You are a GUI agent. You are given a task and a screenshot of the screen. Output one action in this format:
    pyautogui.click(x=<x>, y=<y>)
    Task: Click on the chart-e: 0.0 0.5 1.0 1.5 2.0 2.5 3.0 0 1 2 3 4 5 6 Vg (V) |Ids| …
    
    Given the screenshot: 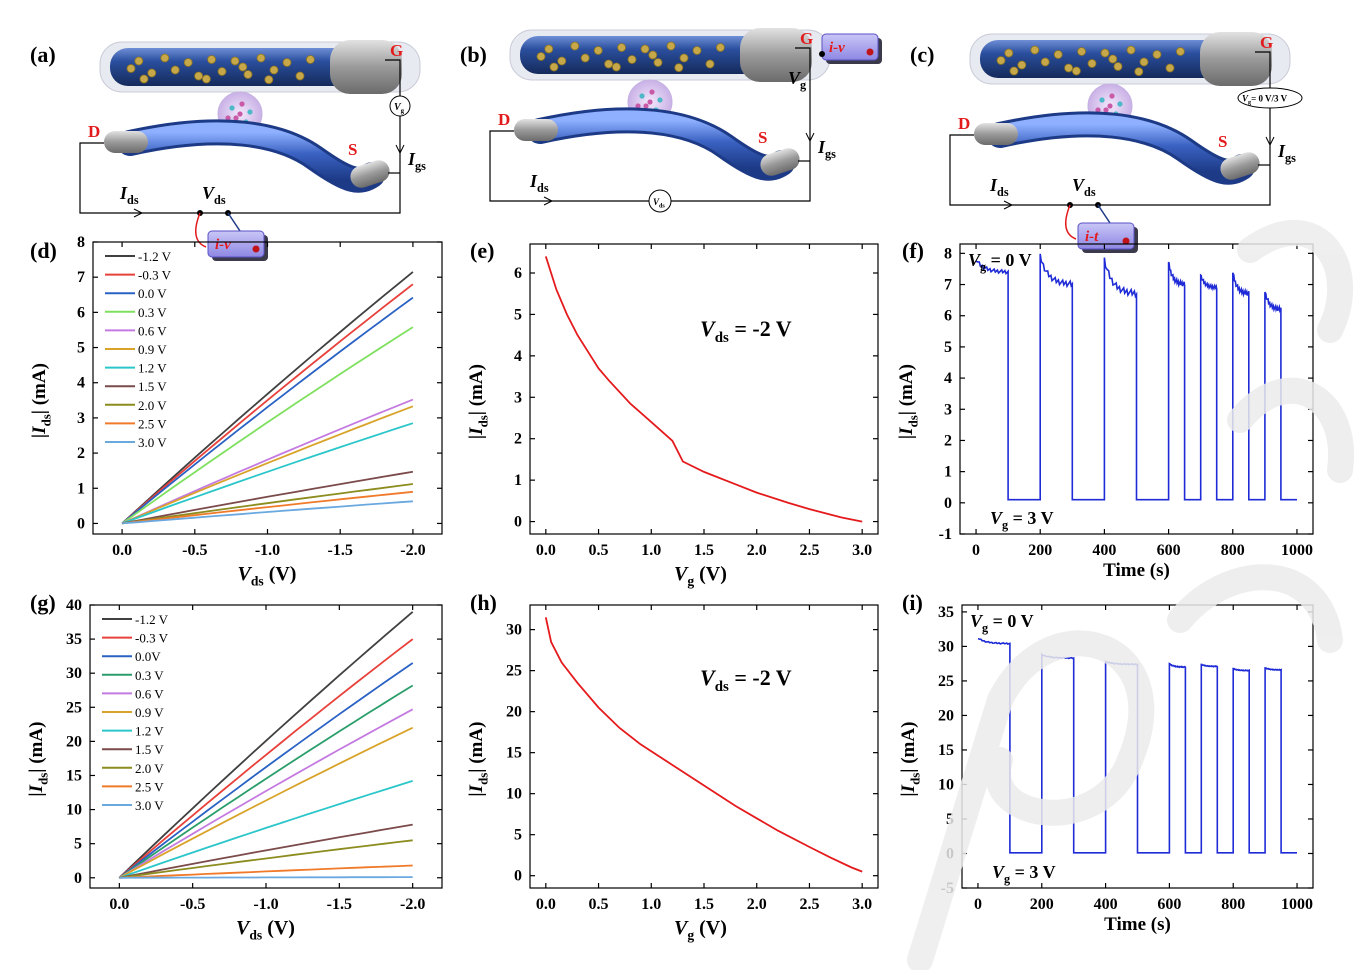 What is the action you would take?
    pyautogui.click(x=672, y=413)
    